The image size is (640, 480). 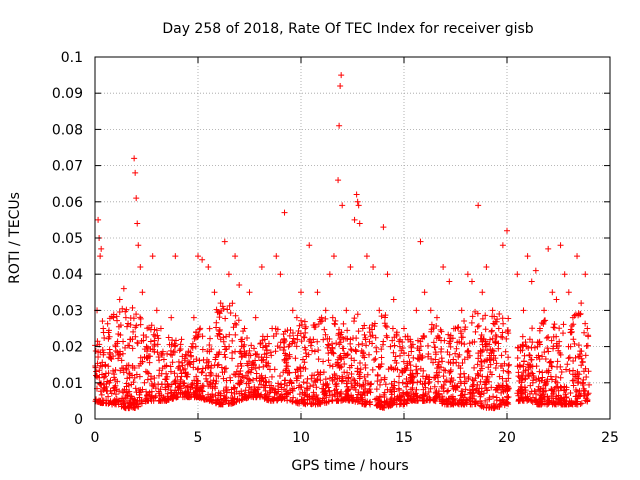 I want to click on y-tick-label: 0.05, so click(x=67, y=239).